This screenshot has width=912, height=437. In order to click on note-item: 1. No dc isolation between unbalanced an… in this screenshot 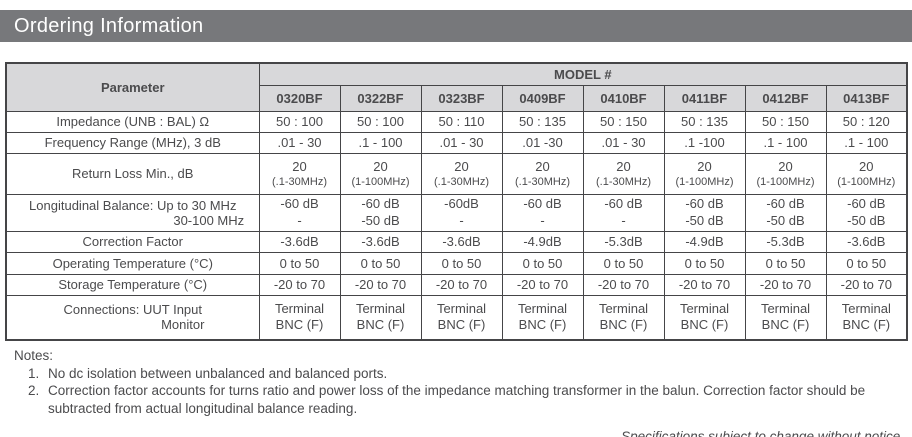, I will do `click(465, 374)`.